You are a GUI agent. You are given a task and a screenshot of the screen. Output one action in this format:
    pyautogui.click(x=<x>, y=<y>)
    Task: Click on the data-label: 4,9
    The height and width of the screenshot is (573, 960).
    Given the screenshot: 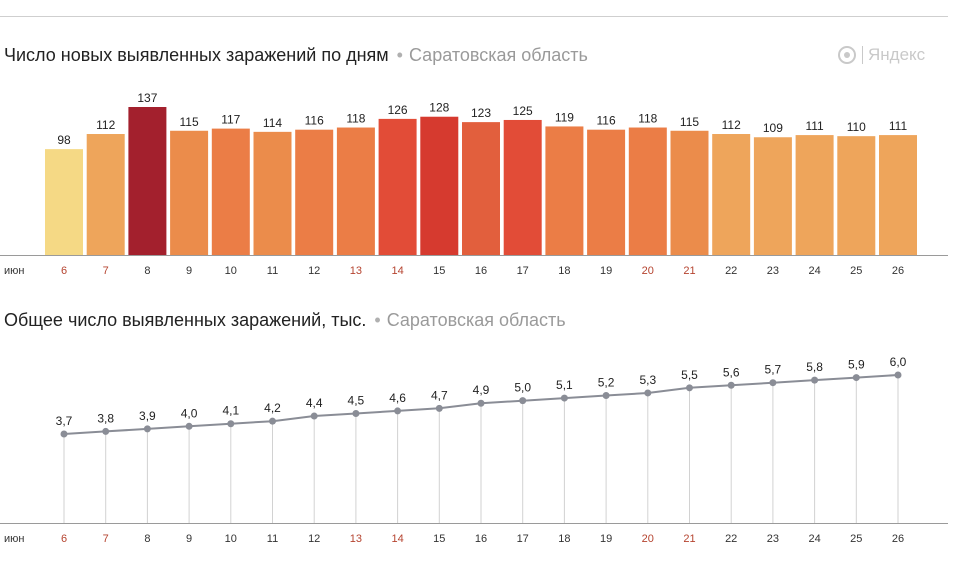 What is the action you would take?
    pyautogui.click(x=481, y=390)
    